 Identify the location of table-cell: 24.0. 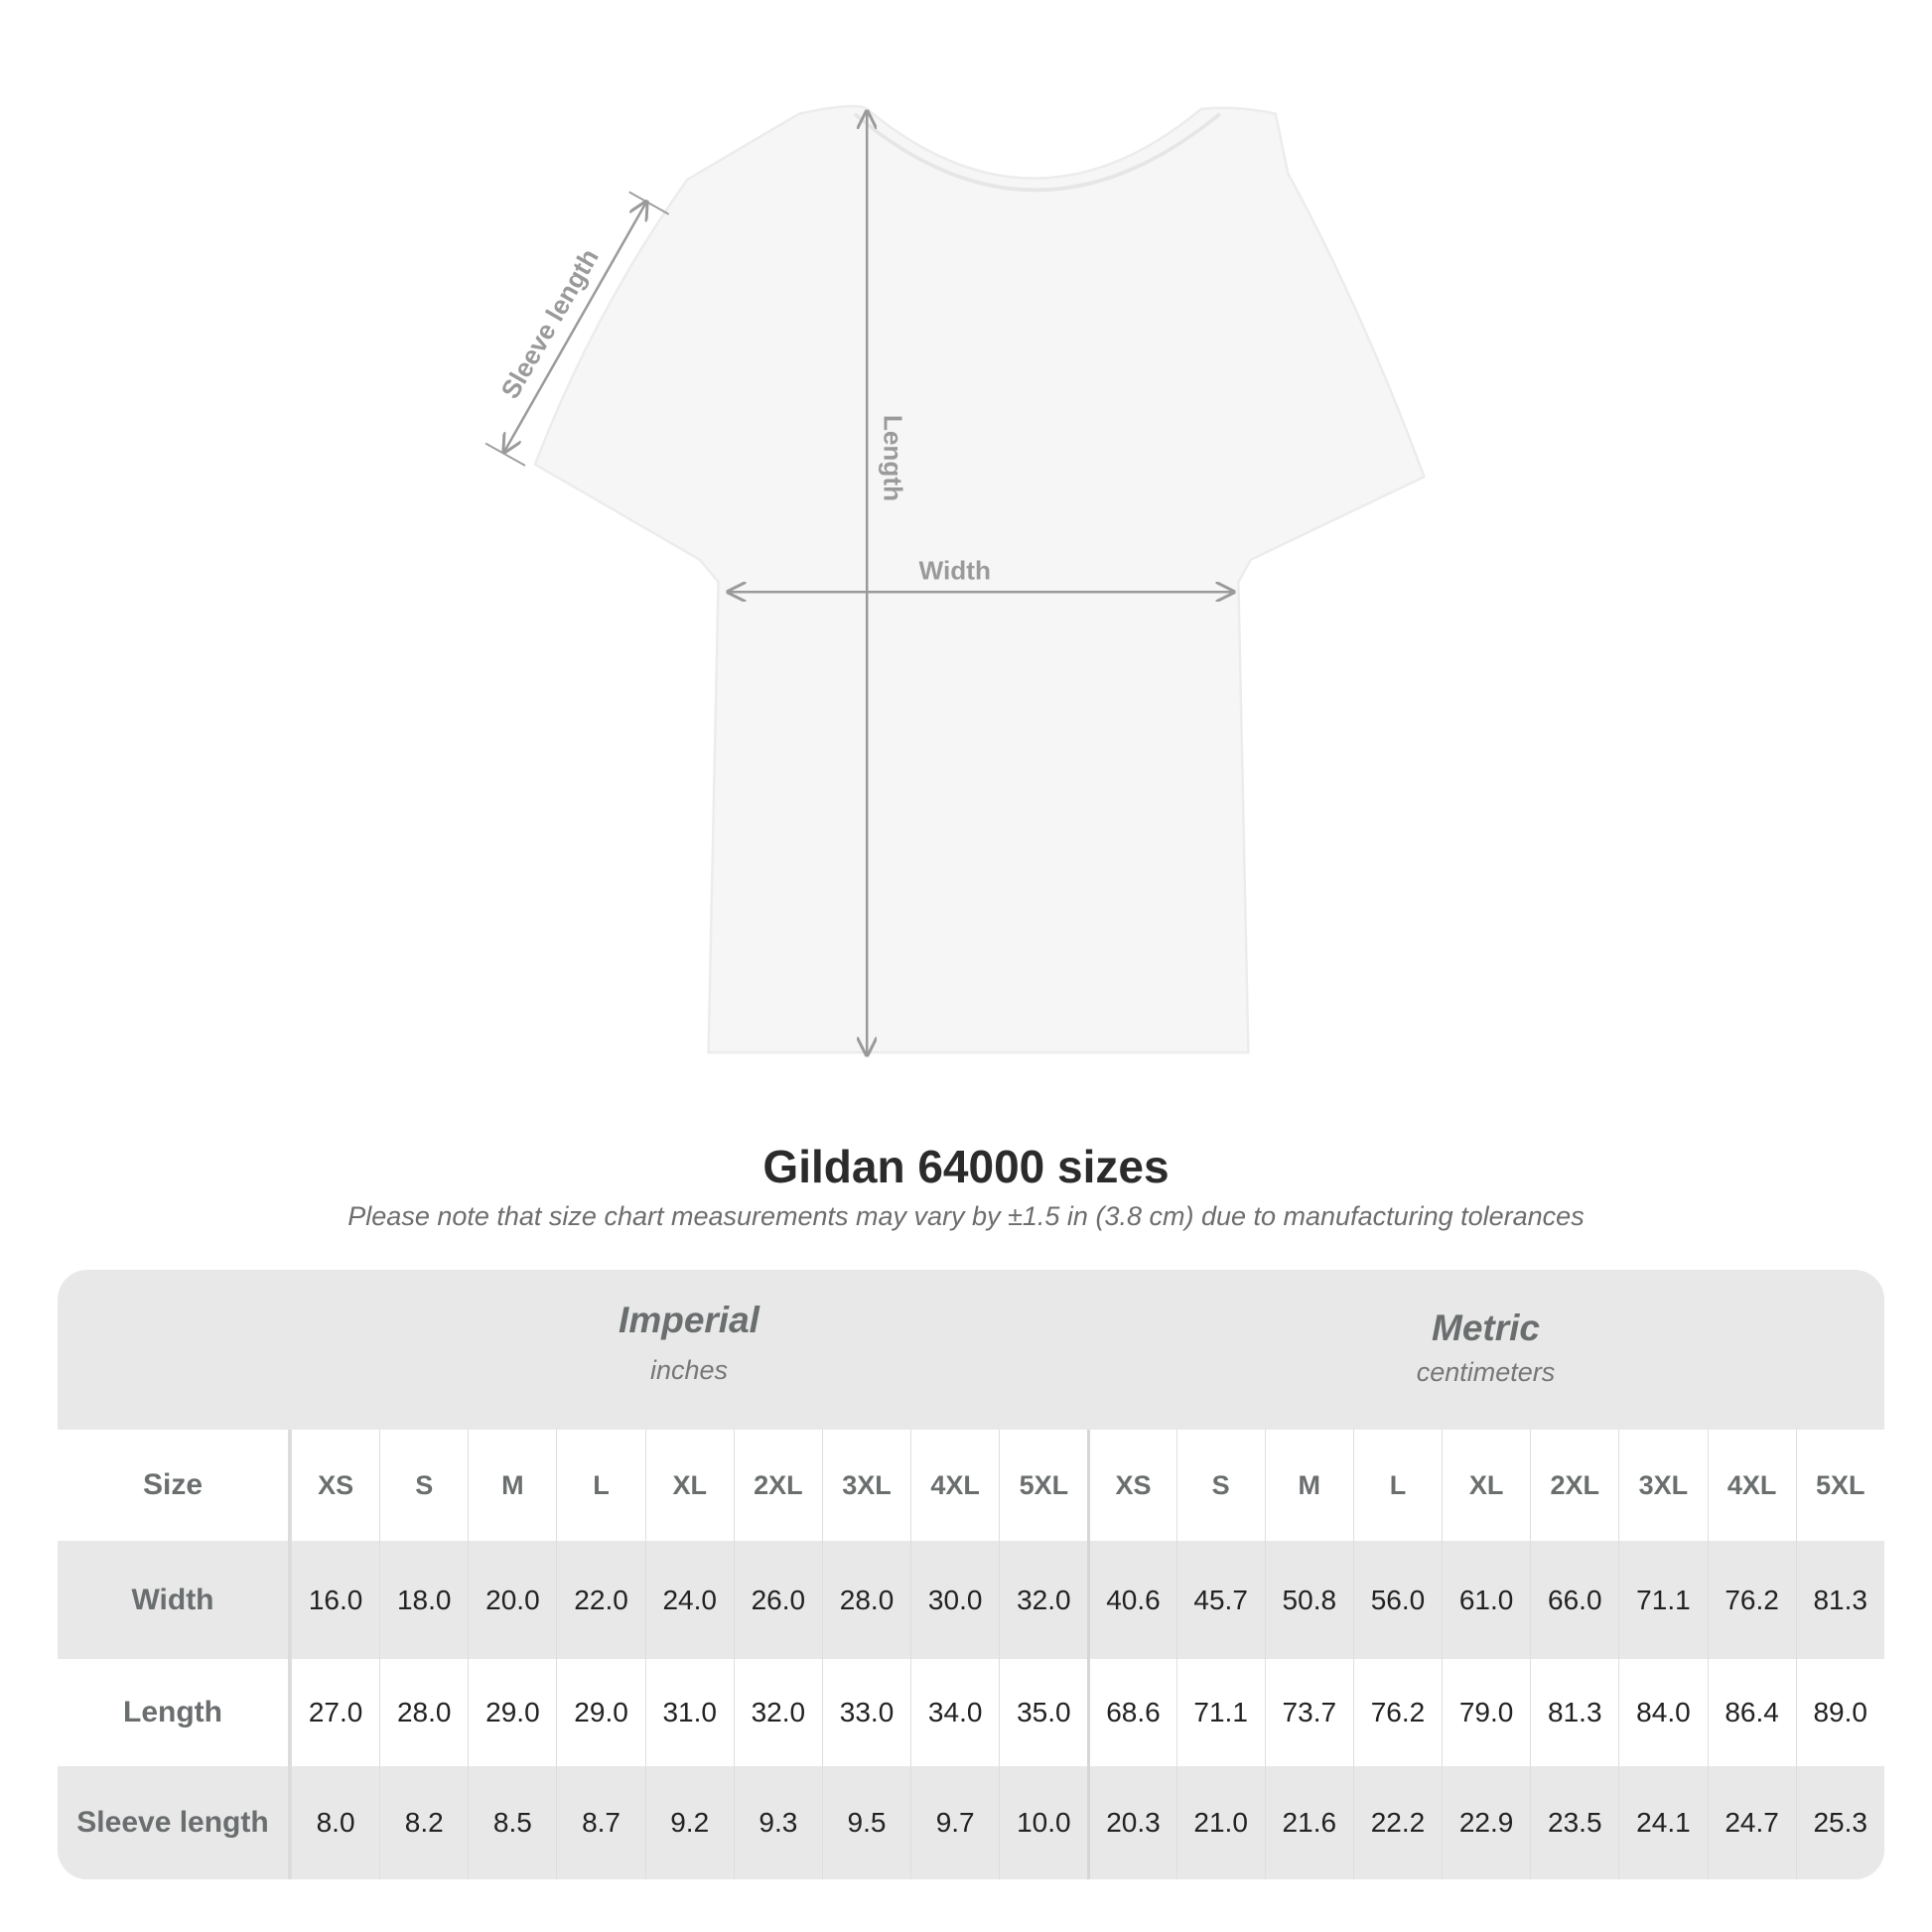
(689, 1600).